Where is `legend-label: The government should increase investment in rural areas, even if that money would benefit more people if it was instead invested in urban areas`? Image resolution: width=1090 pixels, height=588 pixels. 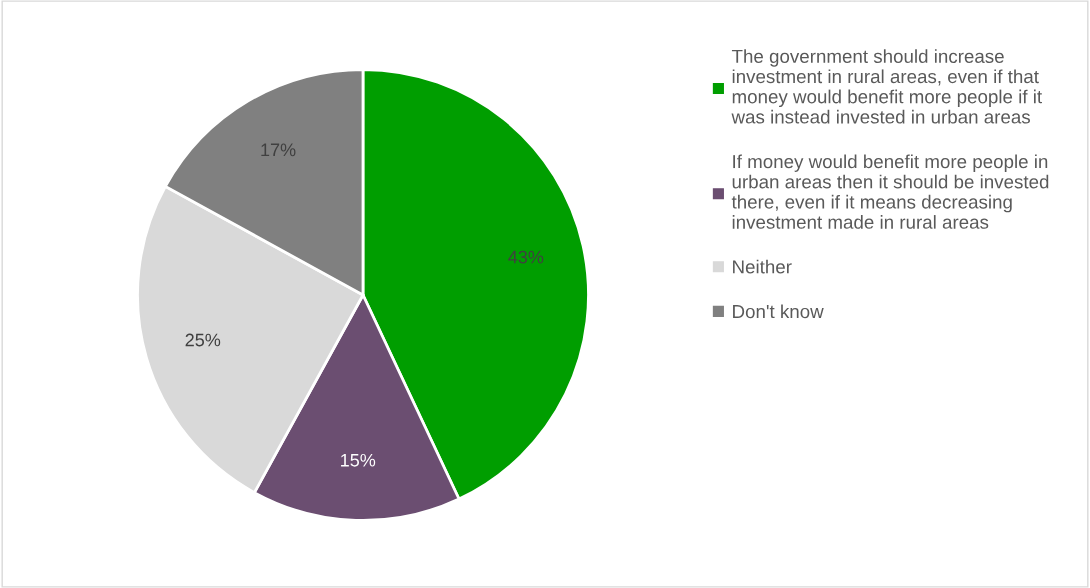
legend-label: The government should increase investment in rural areas, even if that money would benefit more people if it was instead invested in urban areas is located at coordinates (886, 86).